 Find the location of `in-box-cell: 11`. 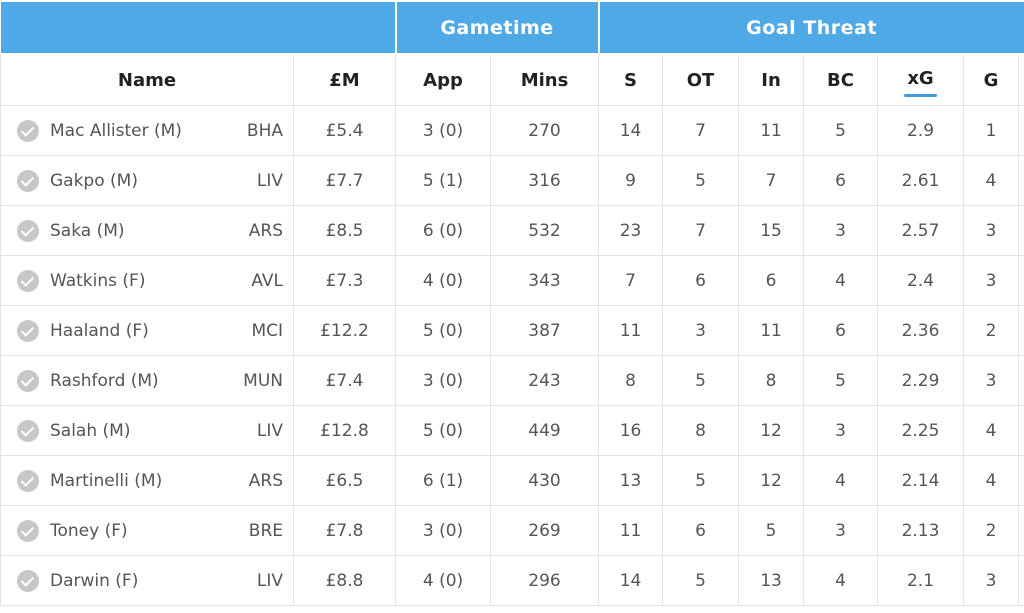

in-box-cell: 11 is located at coordinates (771, 130).